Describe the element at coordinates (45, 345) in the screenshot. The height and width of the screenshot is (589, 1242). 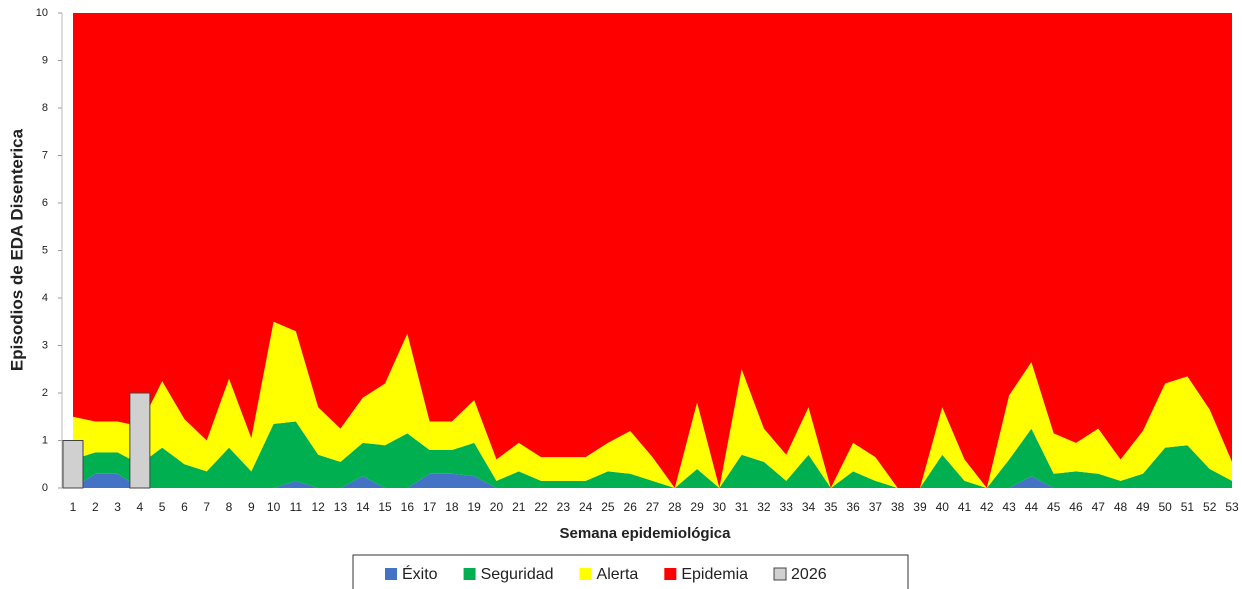
I see `y-tick-label: 3` at that location.